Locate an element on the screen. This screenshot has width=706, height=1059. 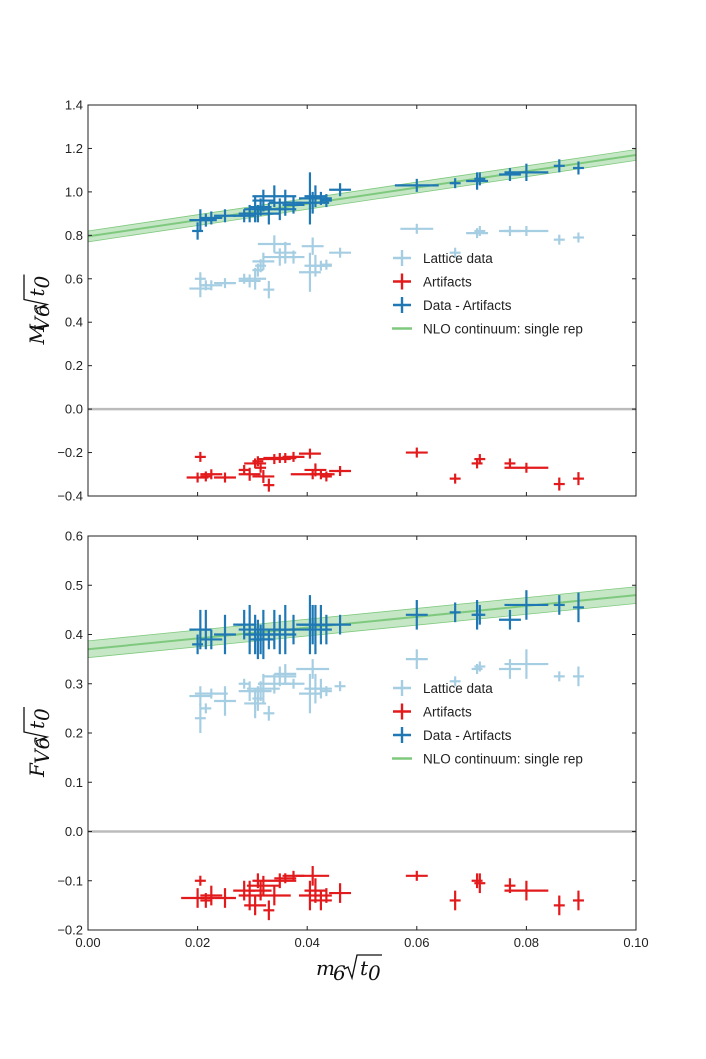
x-axis-title: m6 t 0 is located at coordinates (349, 969).